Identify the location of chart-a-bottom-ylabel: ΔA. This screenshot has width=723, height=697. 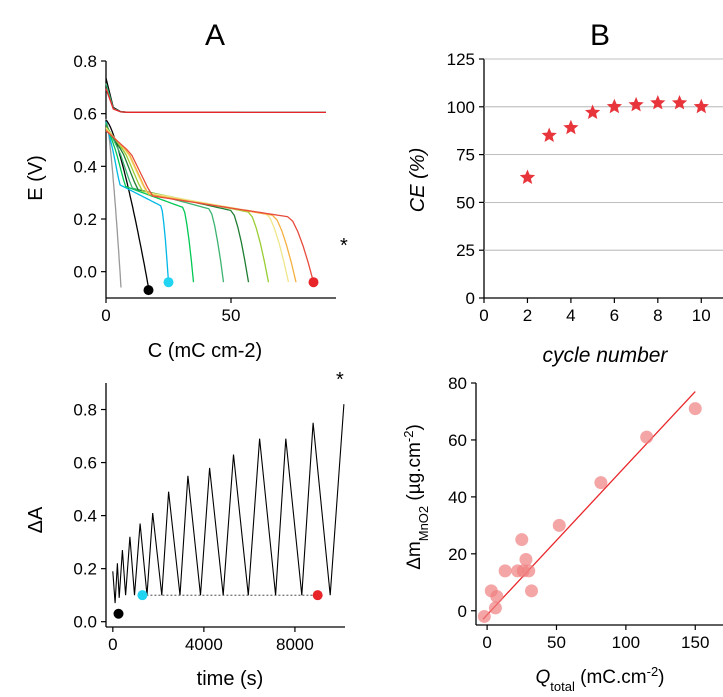
(36, 519).